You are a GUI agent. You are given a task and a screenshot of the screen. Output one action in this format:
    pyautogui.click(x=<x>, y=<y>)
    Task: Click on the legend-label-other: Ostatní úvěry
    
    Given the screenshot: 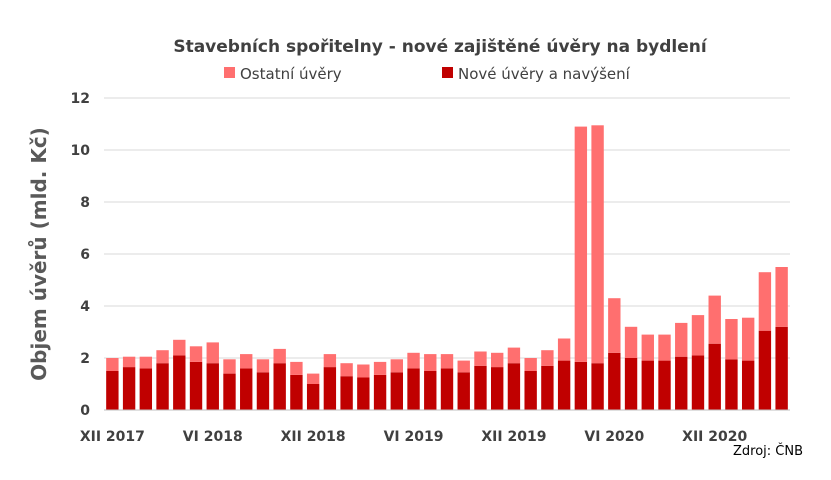 What is the action you would take?
    pyautogui.click(x=291, y=74)
    